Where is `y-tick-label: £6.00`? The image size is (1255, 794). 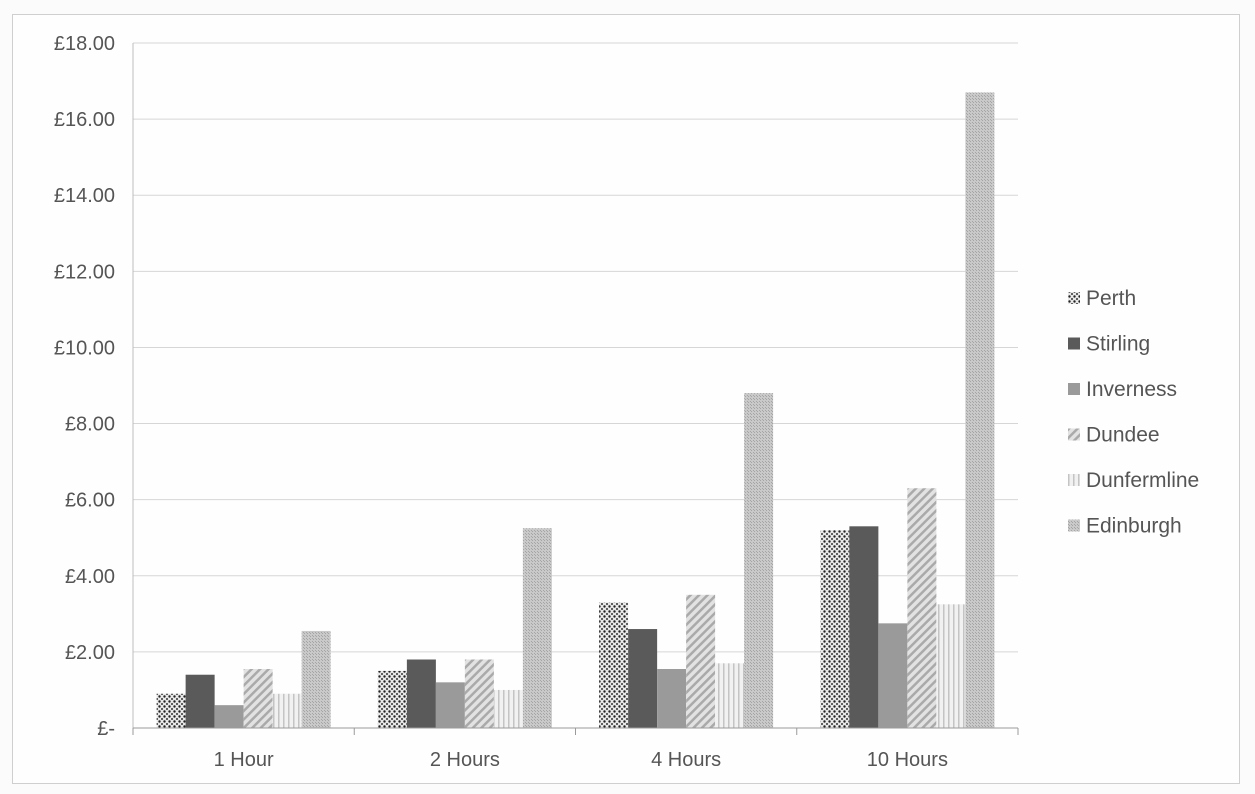 y-tick-label: £6.00 is located at coordinates (90, 501).